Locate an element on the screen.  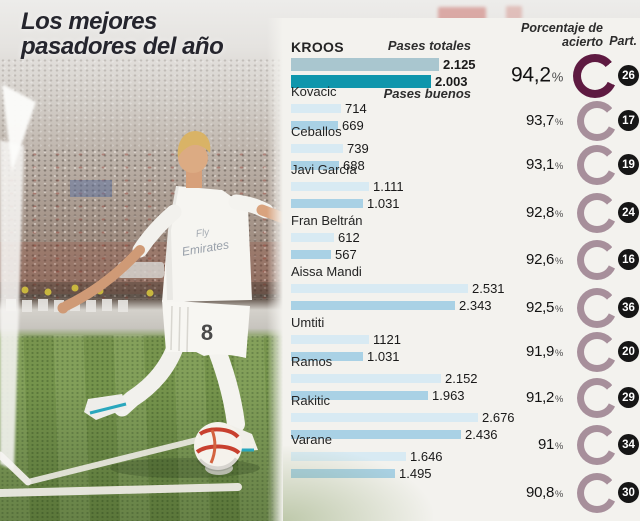
accuracy-value: 91,9% is located at coordinates (544, 351).